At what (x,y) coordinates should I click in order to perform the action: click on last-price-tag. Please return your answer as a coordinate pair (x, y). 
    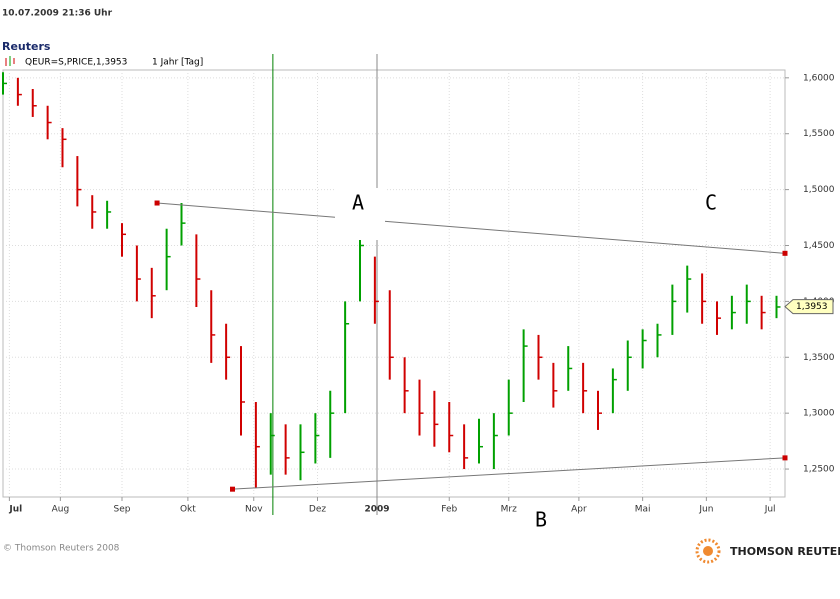
    Looking at the image, I should click on (809, 307).